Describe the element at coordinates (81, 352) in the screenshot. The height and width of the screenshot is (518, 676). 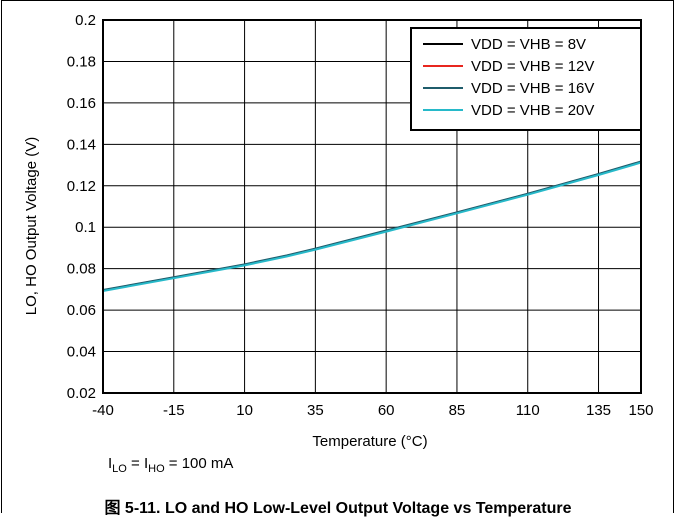
I see `y-tick-label: 0.04` at that location.